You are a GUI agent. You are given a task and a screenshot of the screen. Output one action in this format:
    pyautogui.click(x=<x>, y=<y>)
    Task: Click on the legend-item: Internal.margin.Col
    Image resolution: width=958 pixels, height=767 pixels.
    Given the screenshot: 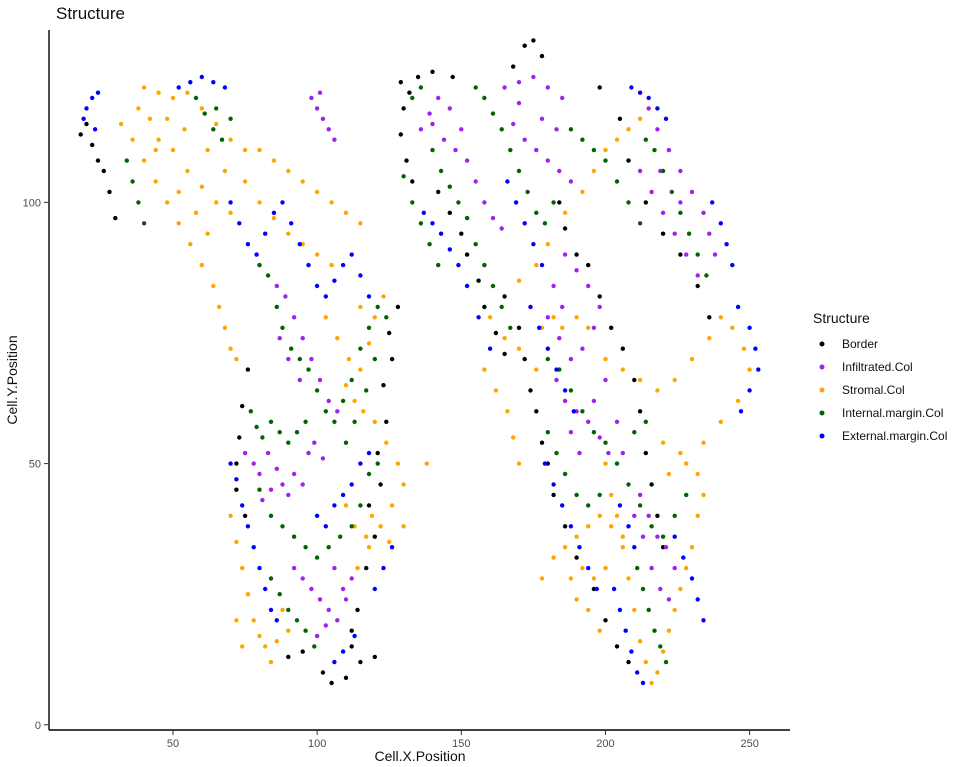 What is the action you would take?
    pyautogui.click(x=881, y=413)
    